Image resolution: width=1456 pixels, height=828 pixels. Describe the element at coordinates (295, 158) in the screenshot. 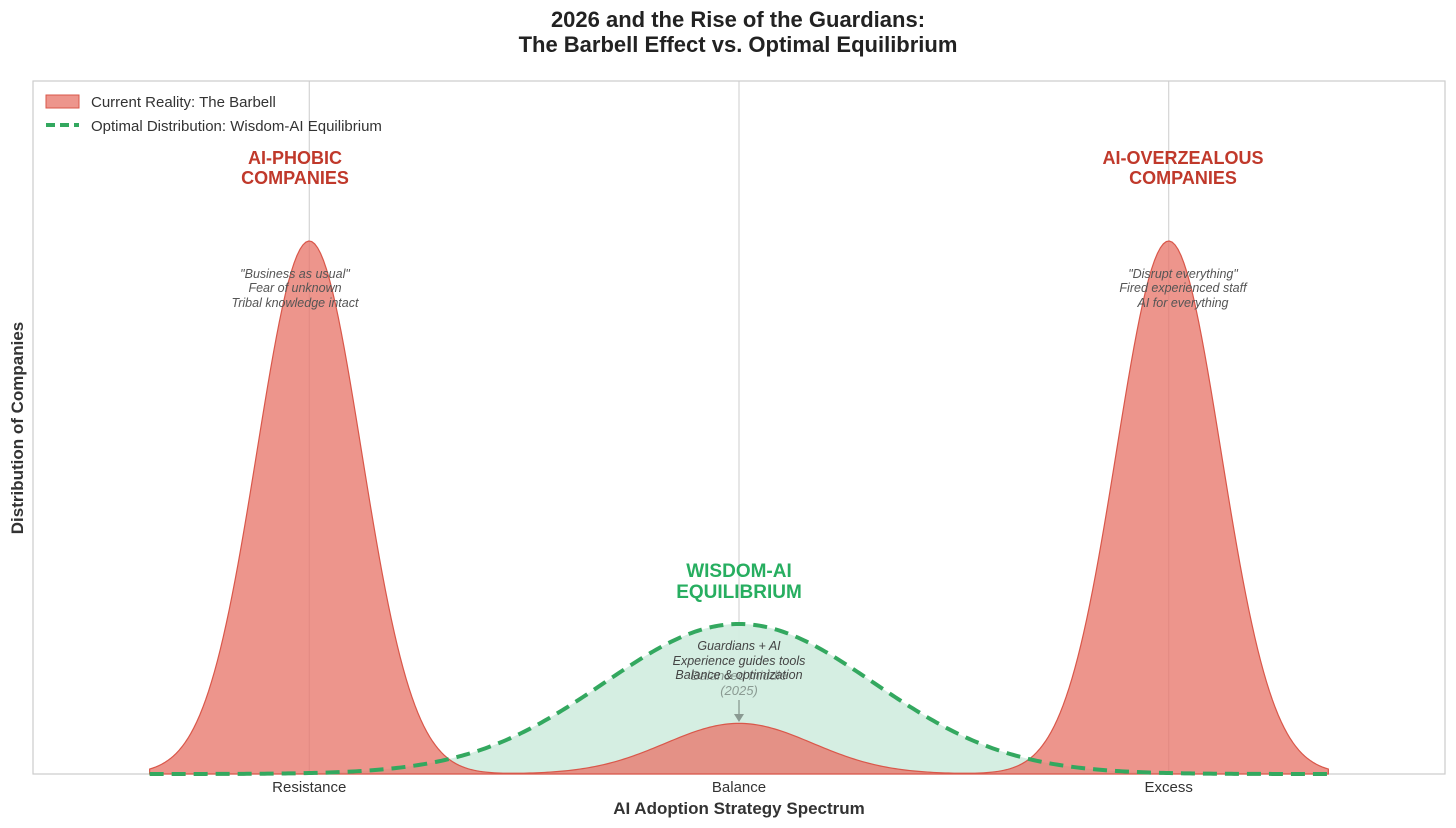

I see `left-cluster-title-line1: AI-PHOBIC` at that location.